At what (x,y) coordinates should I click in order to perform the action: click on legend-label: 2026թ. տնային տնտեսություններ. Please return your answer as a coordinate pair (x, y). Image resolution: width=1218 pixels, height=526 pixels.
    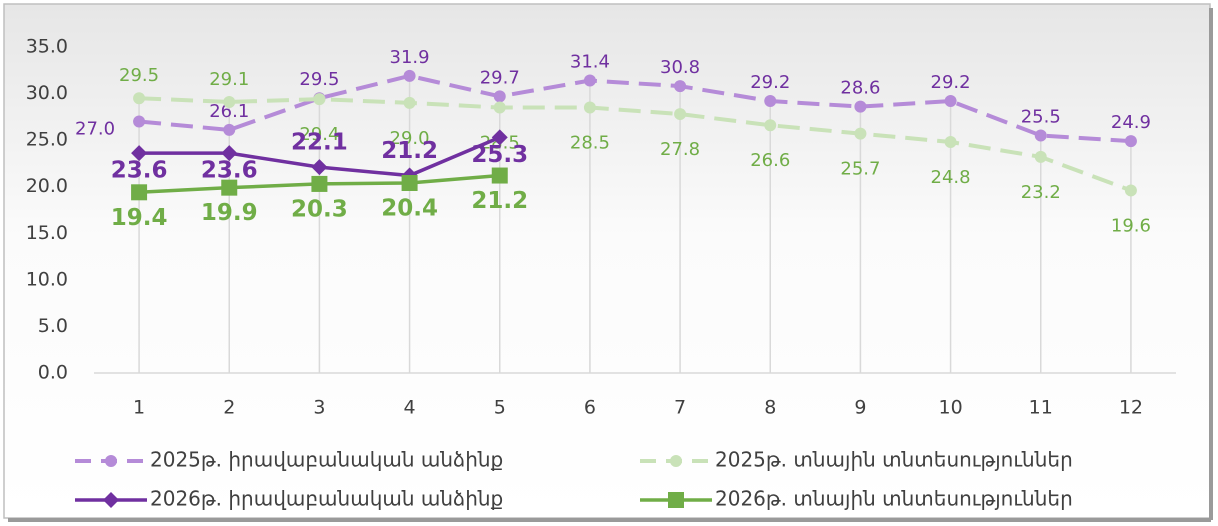
    Looking at the image, I should click on (894, 499).